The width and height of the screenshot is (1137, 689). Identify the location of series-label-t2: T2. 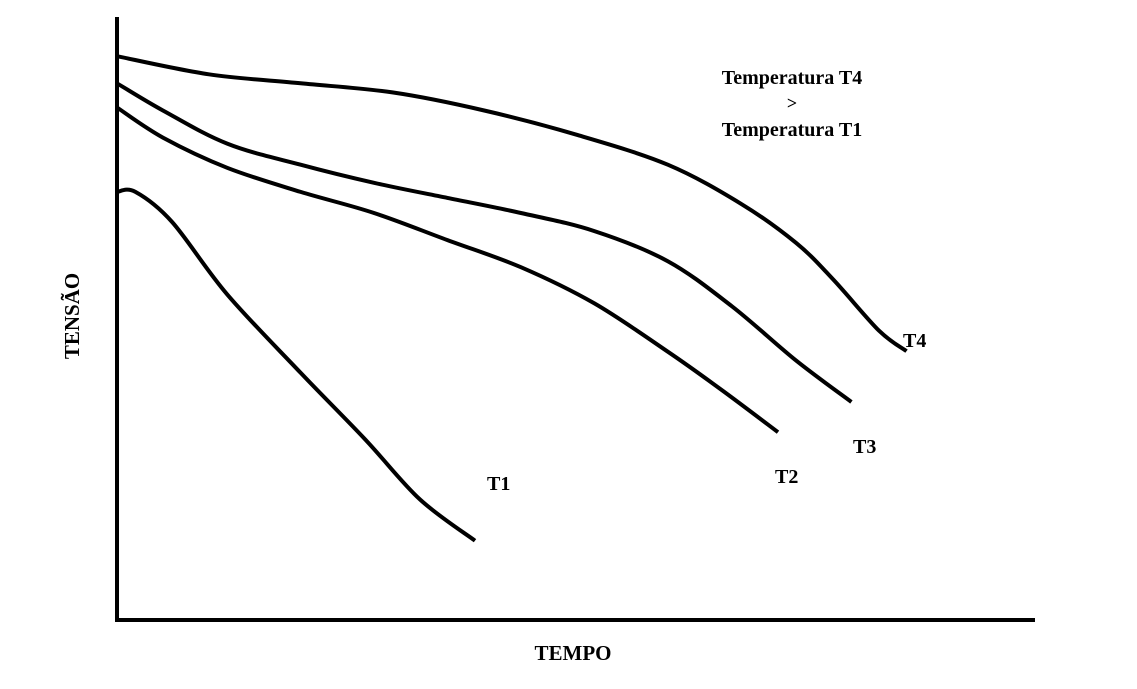
(786, 477).